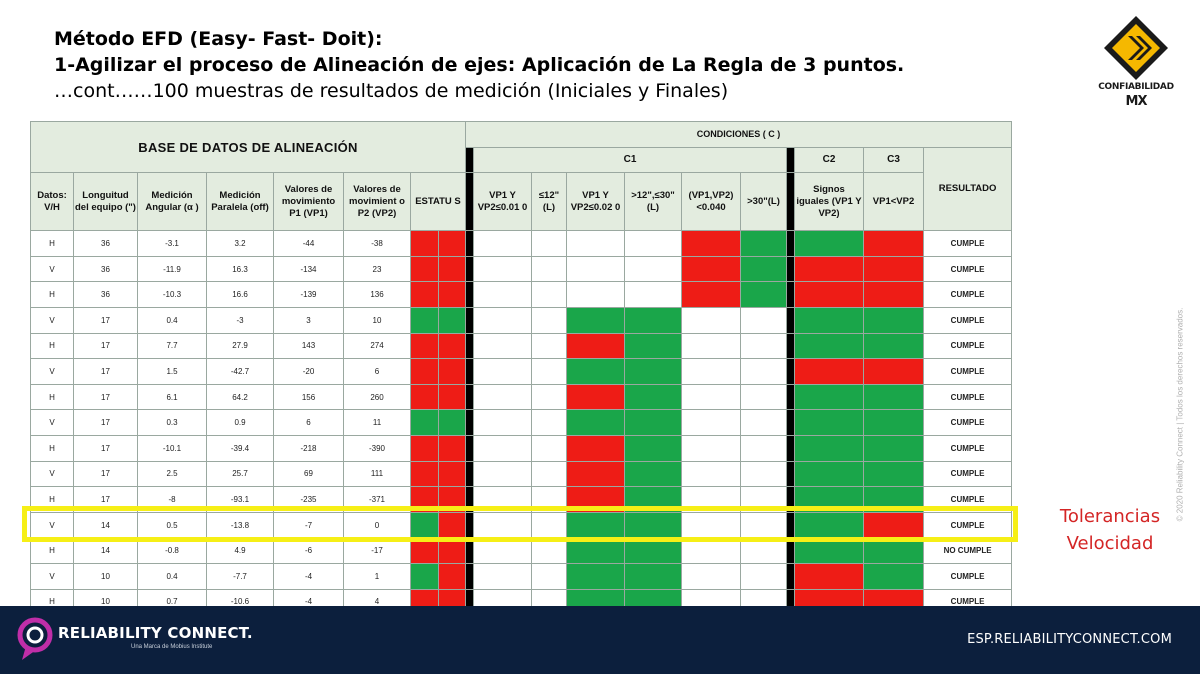  What do you see at coordinates (829, 160) in the screenshot?
I see `c2-header: C2` at bounding box center [829, 160].